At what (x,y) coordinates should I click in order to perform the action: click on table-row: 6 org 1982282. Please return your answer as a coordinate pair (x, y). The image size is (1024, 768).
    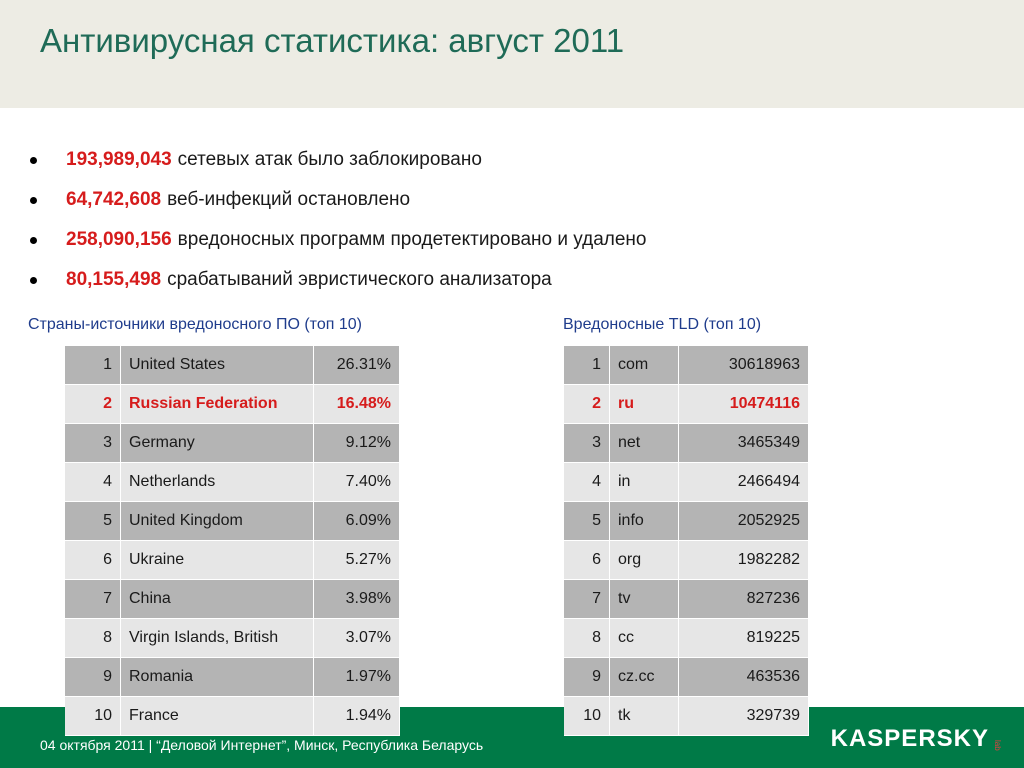
    Looking at the image, I should click on (686, 560).